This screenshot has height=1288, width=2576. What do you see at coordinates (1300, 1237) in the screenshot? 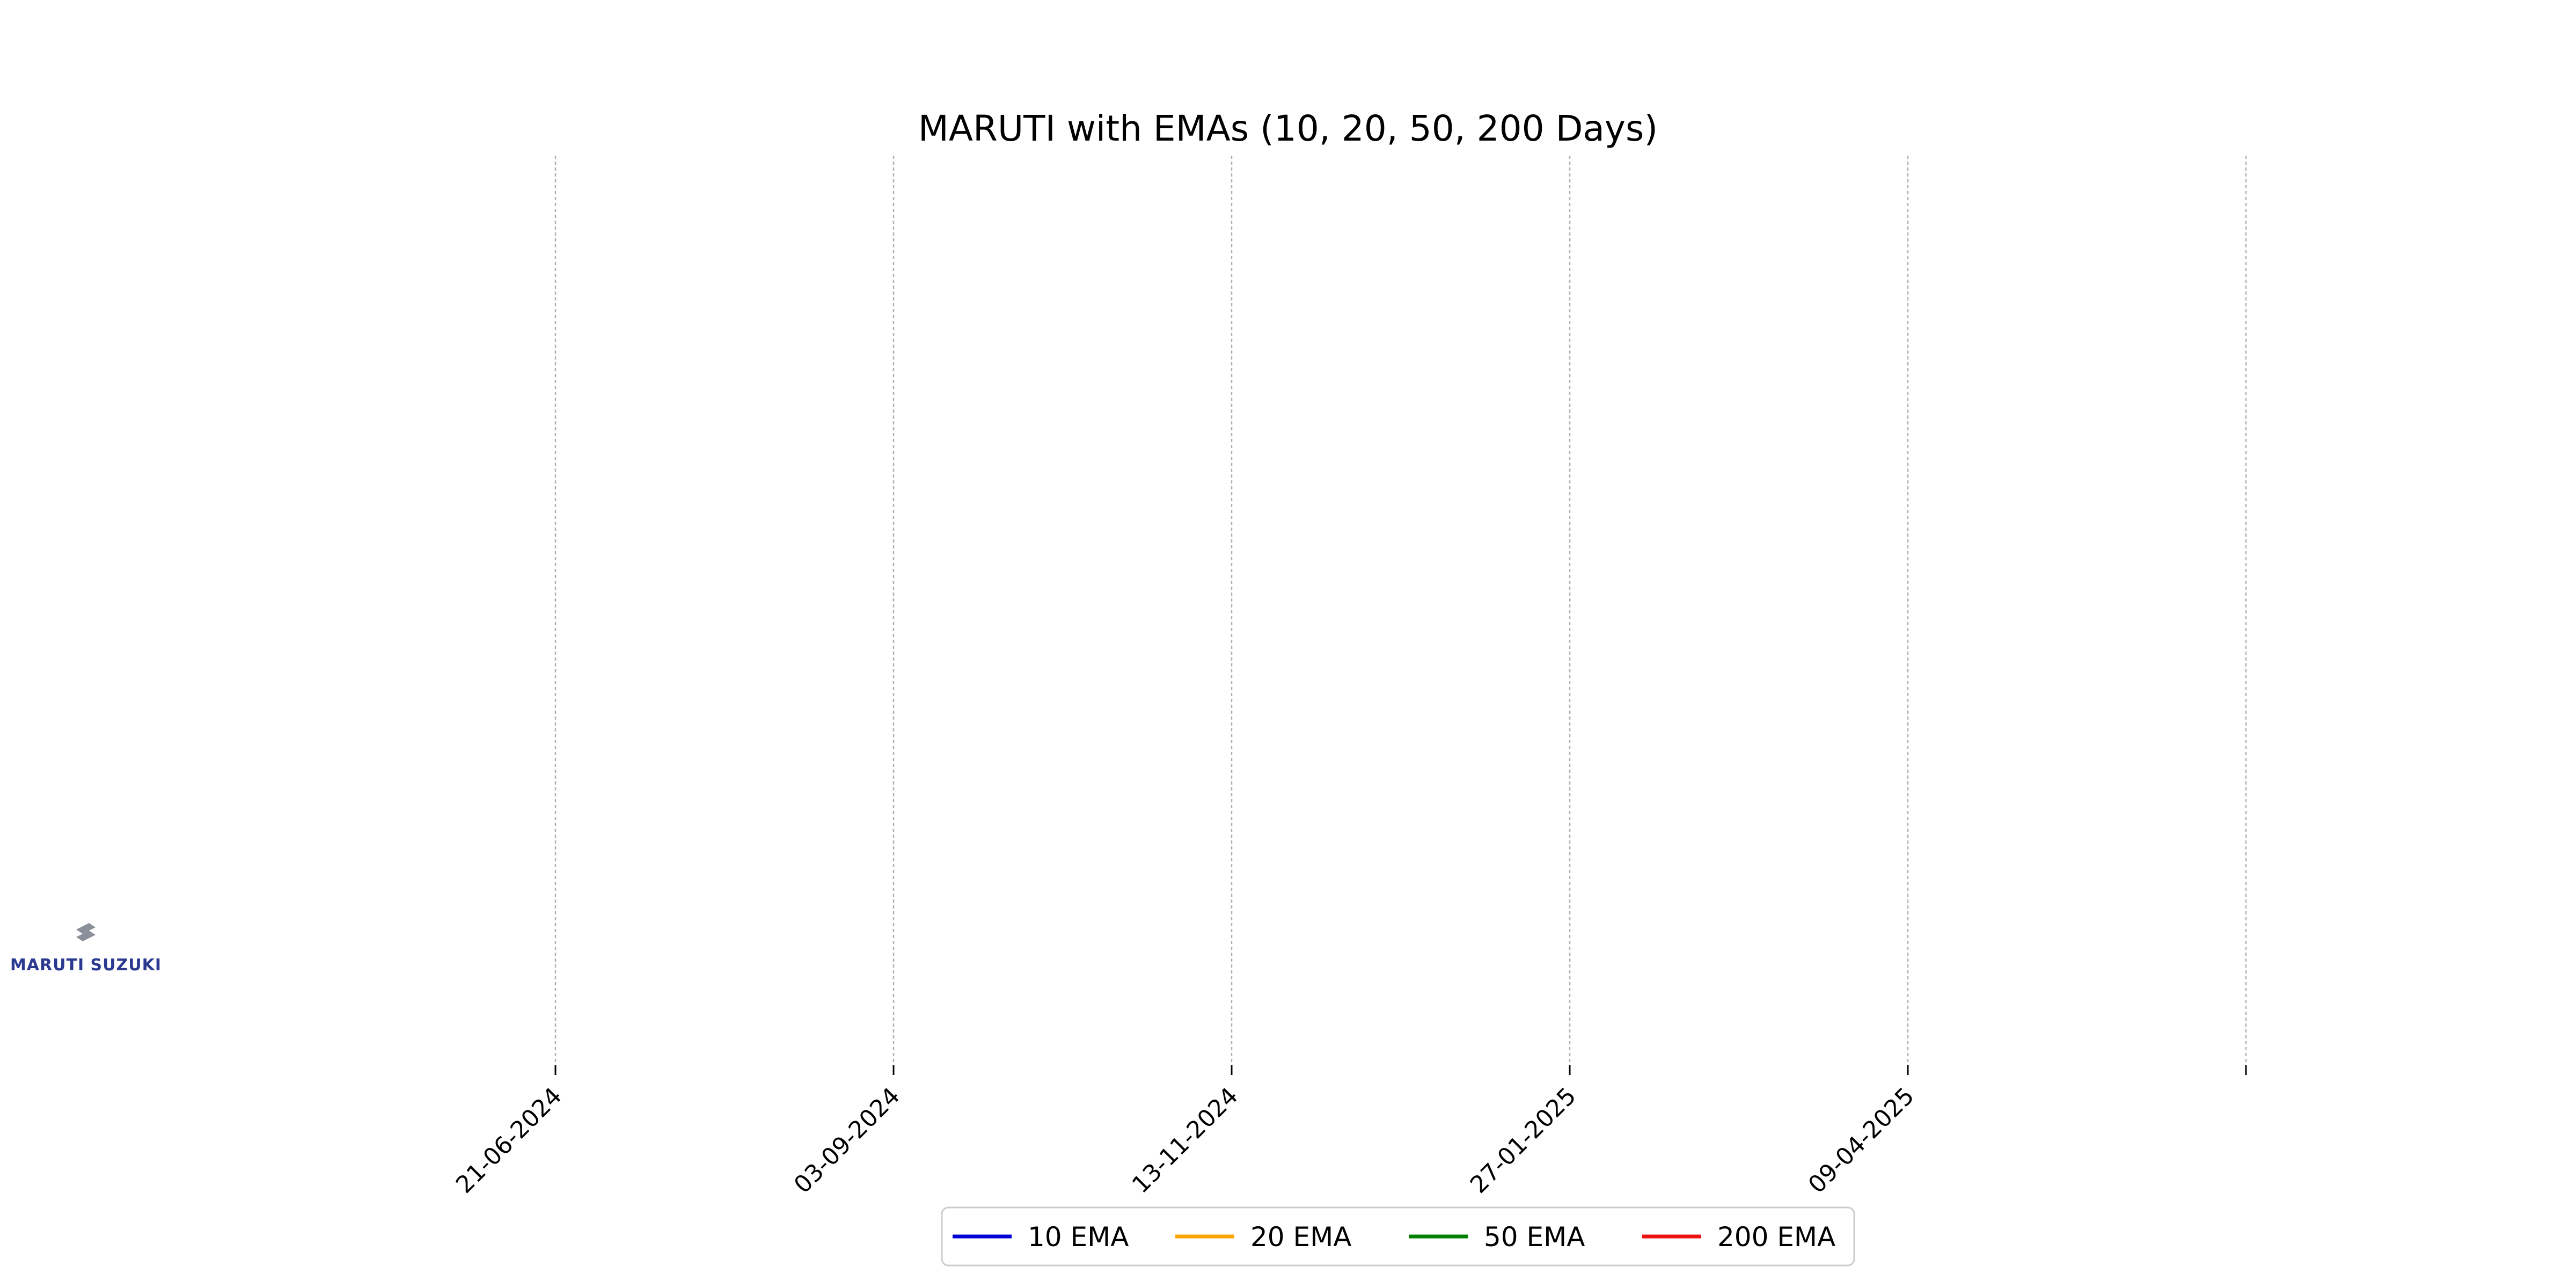
I see `legend-label: 20 EMA` at bounding box center [1300, 1237].